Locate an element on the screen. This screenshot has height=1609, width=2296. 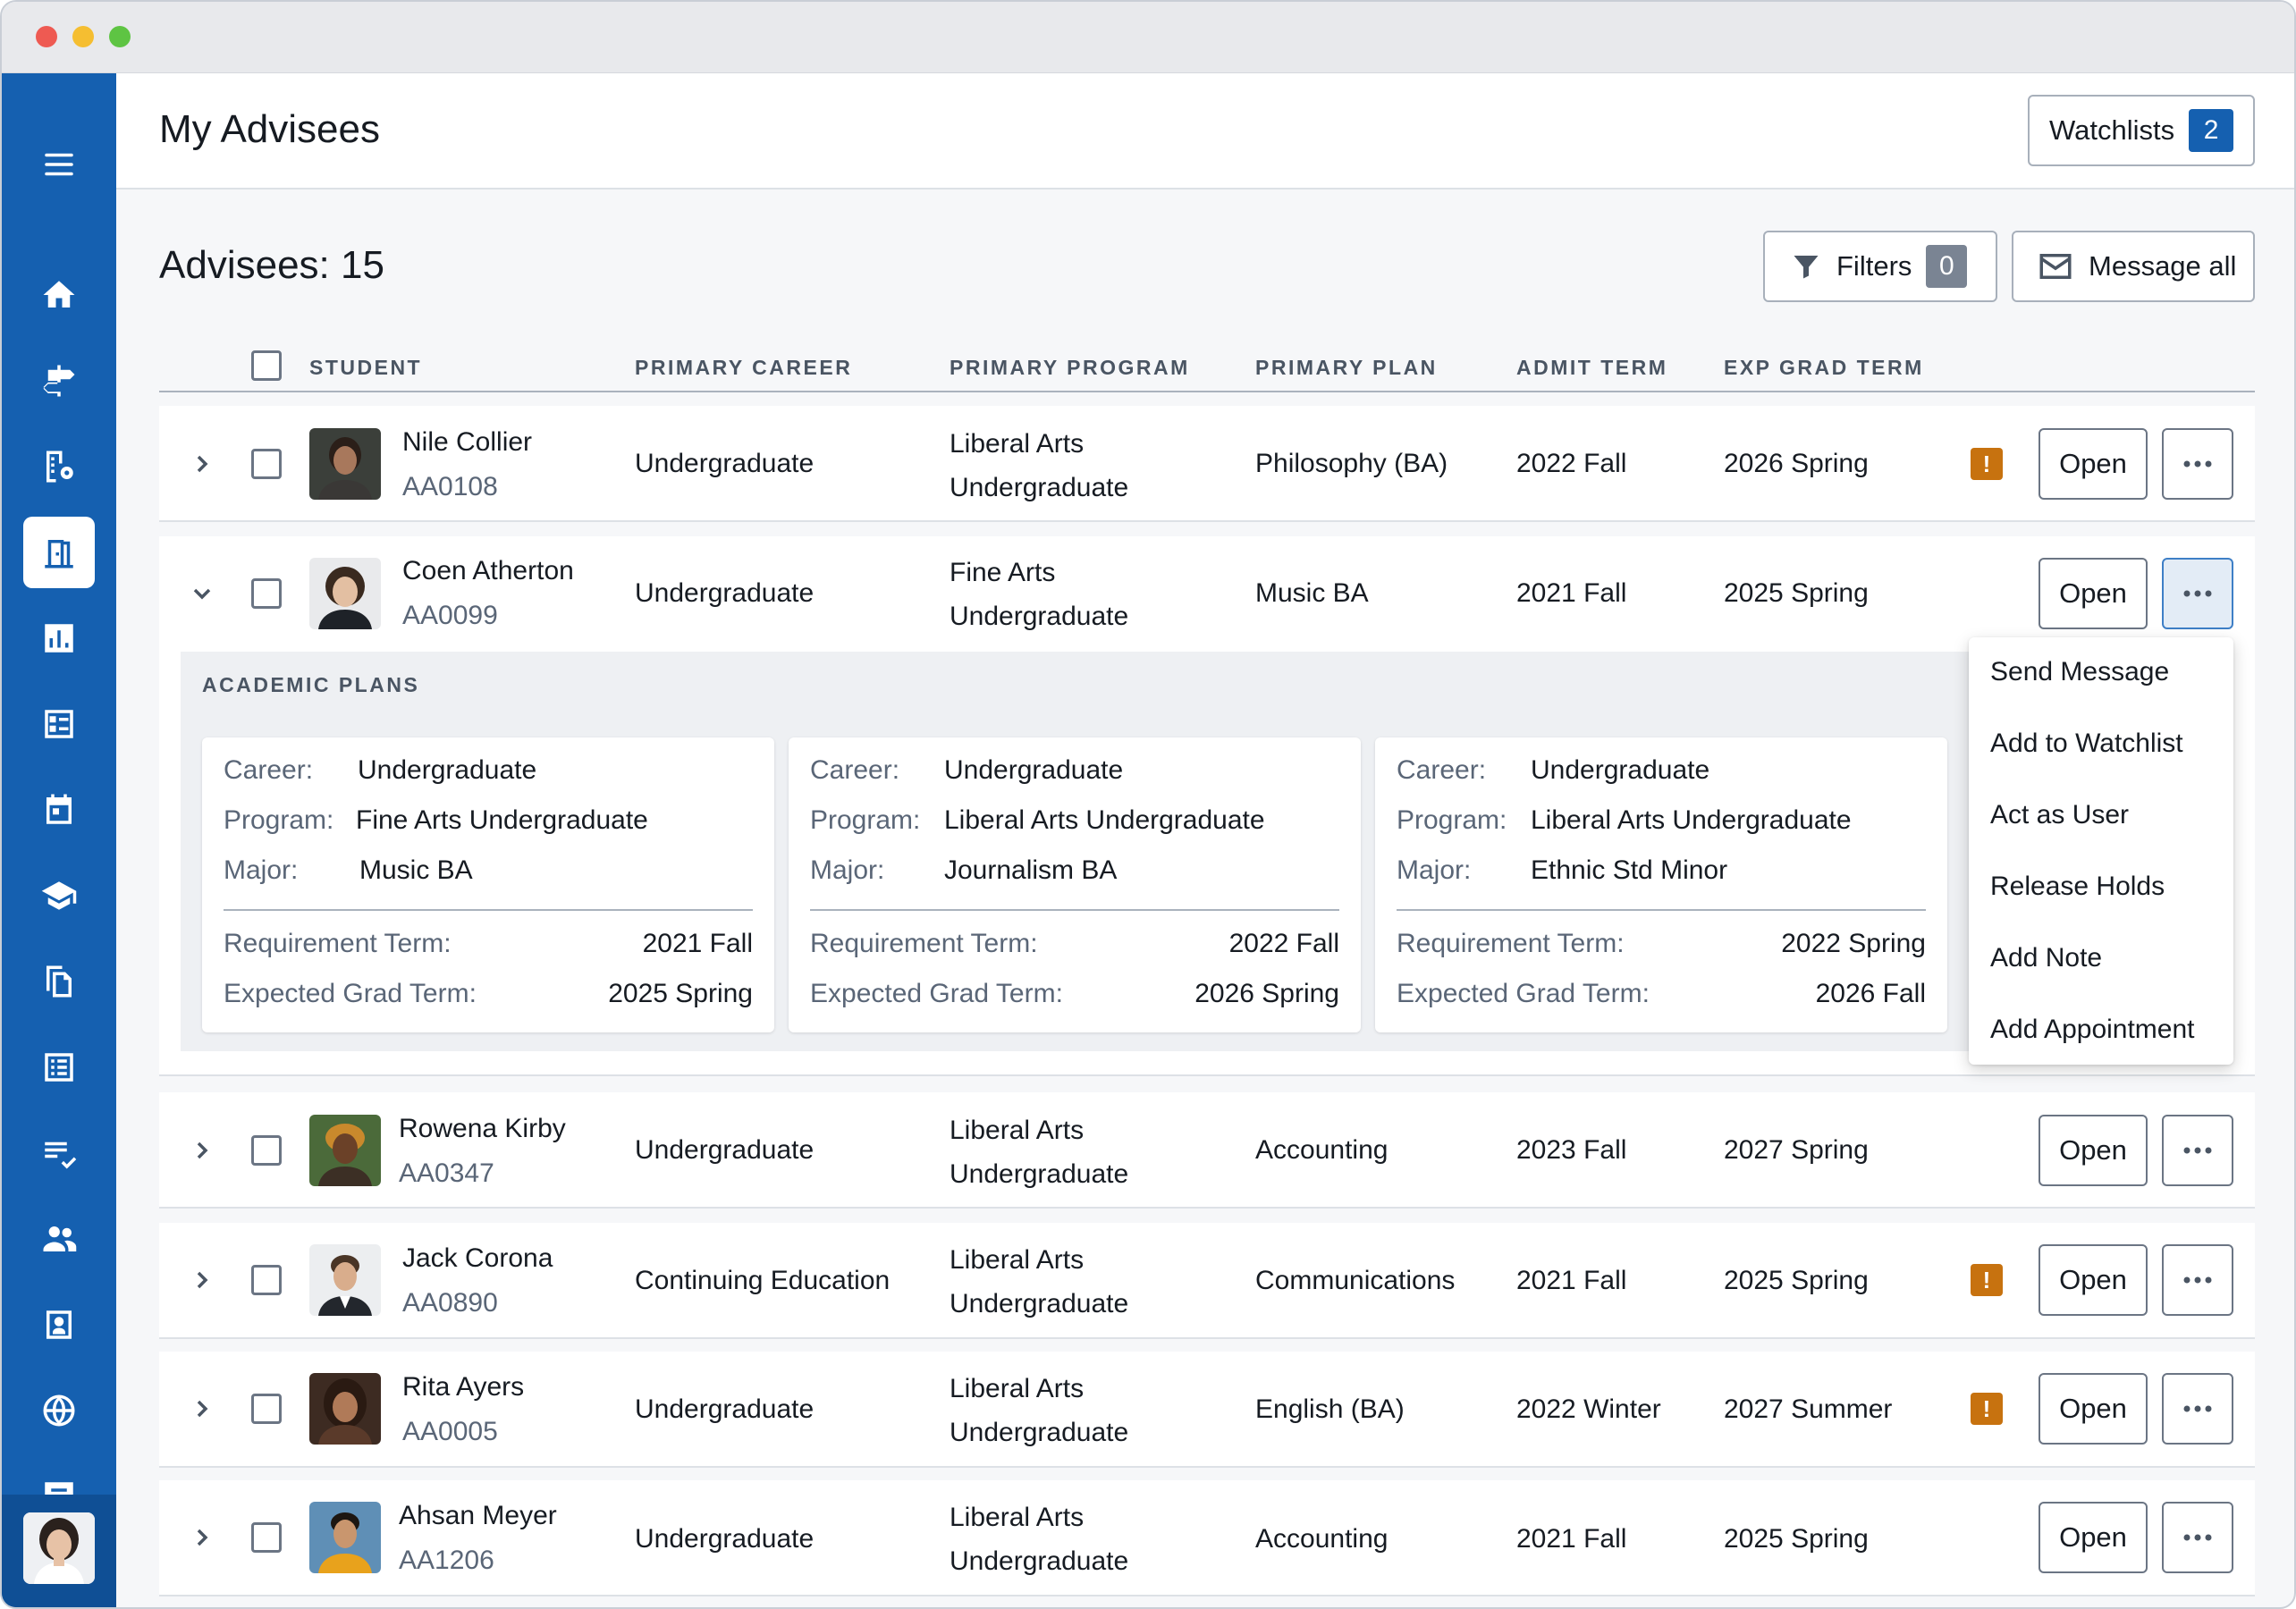
filters-button: Filters 0 is located at coordinates (1880, 266).